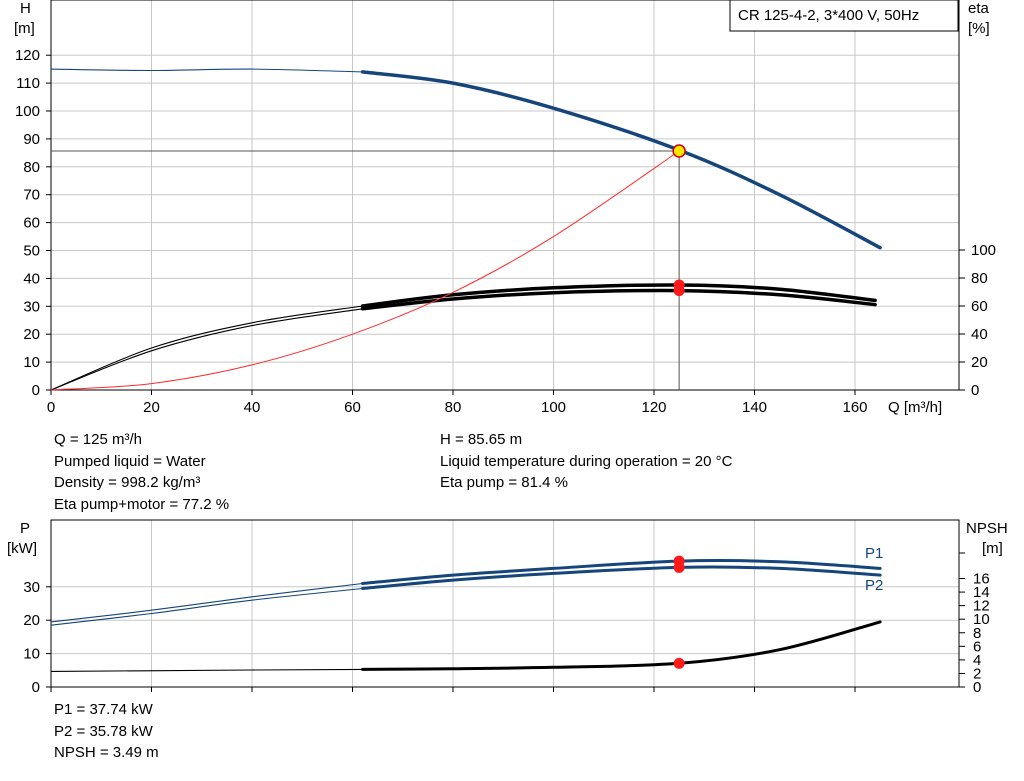 The image size is (1024, 781). What do you see at coordinates (31, 278) in the screenshot?
I see `head-tick-label: 40` at bounding box center [31, 278].